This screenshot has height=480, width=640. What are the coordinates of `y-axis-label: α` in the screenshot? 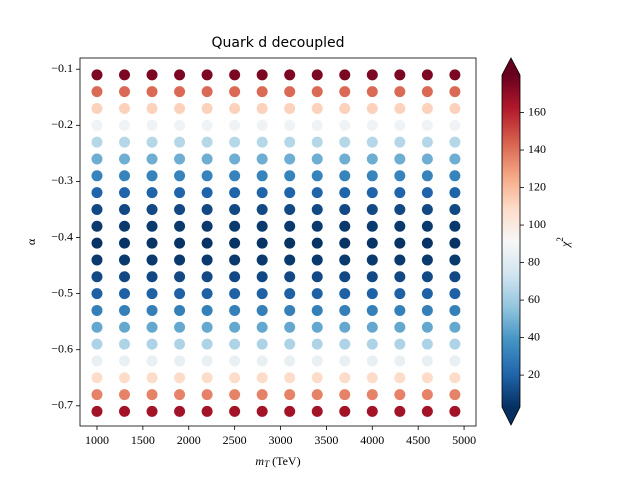 It's located at (31, 241).